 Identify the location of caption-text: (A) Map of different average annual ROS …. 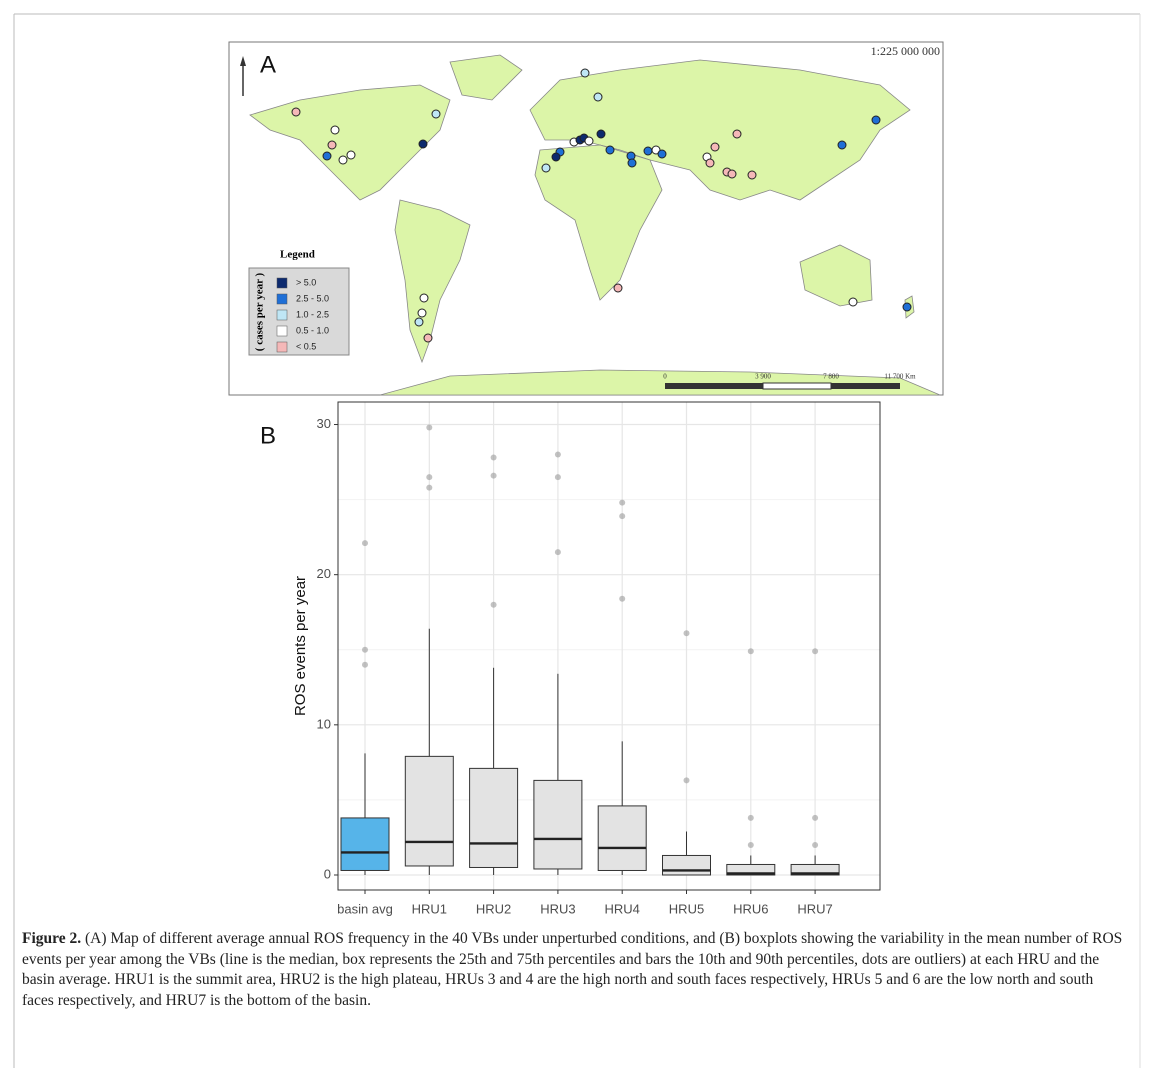
(572, 969).